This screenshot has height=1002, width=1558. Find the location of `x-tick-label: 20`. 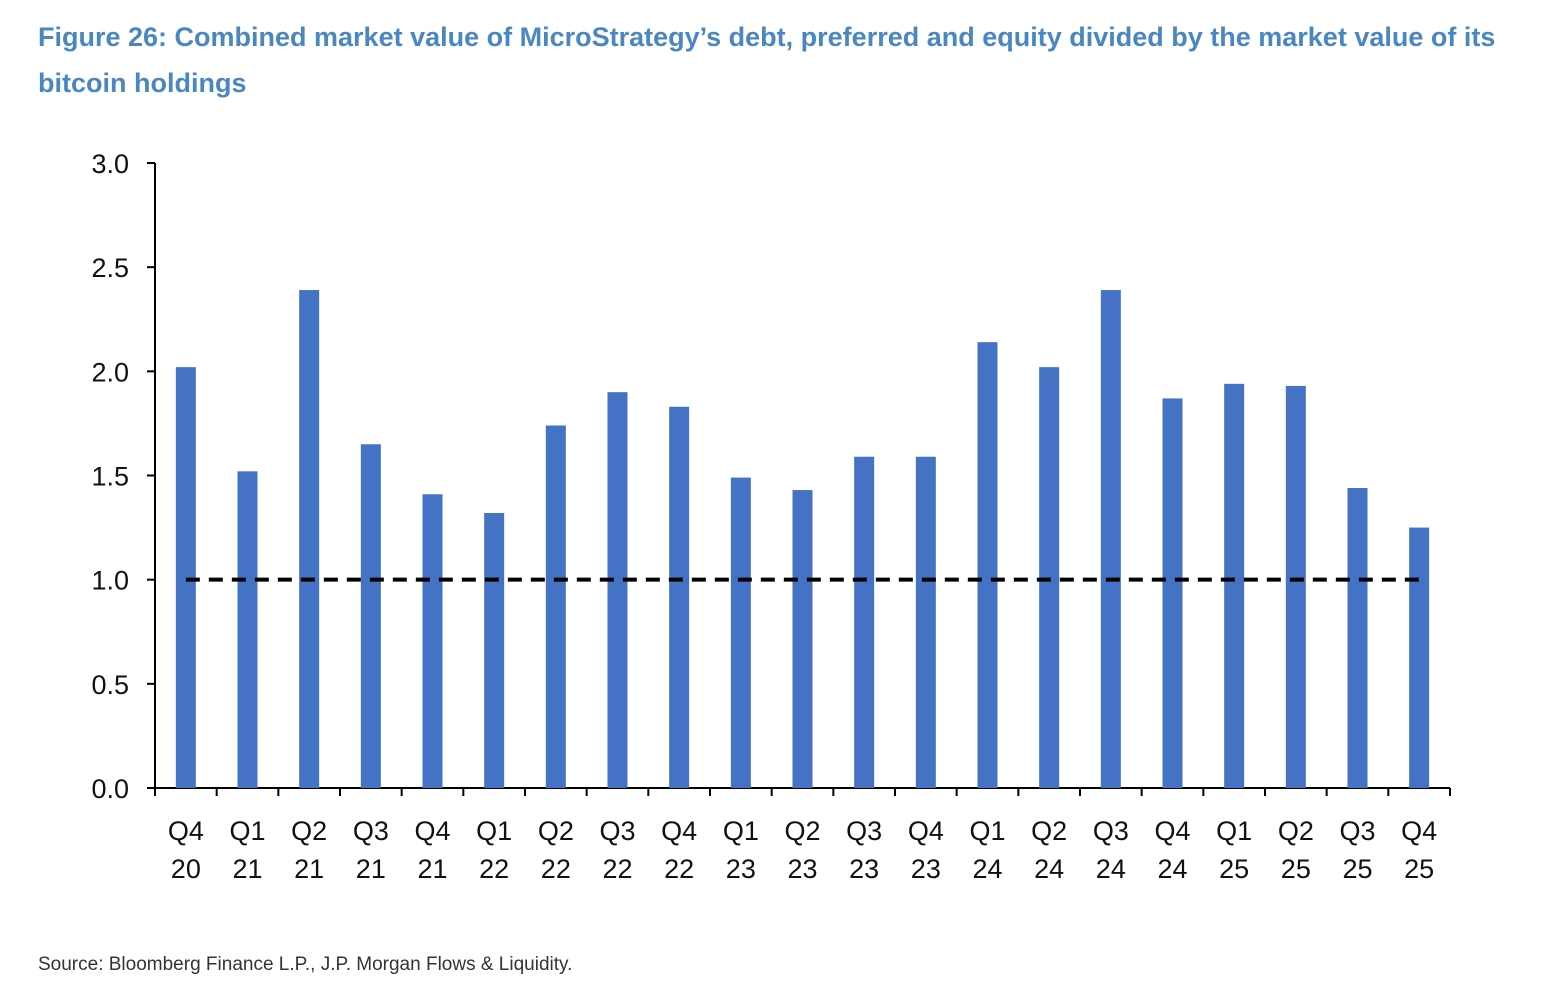

x-tick-label: 20 is located at coordinates (186, 869).